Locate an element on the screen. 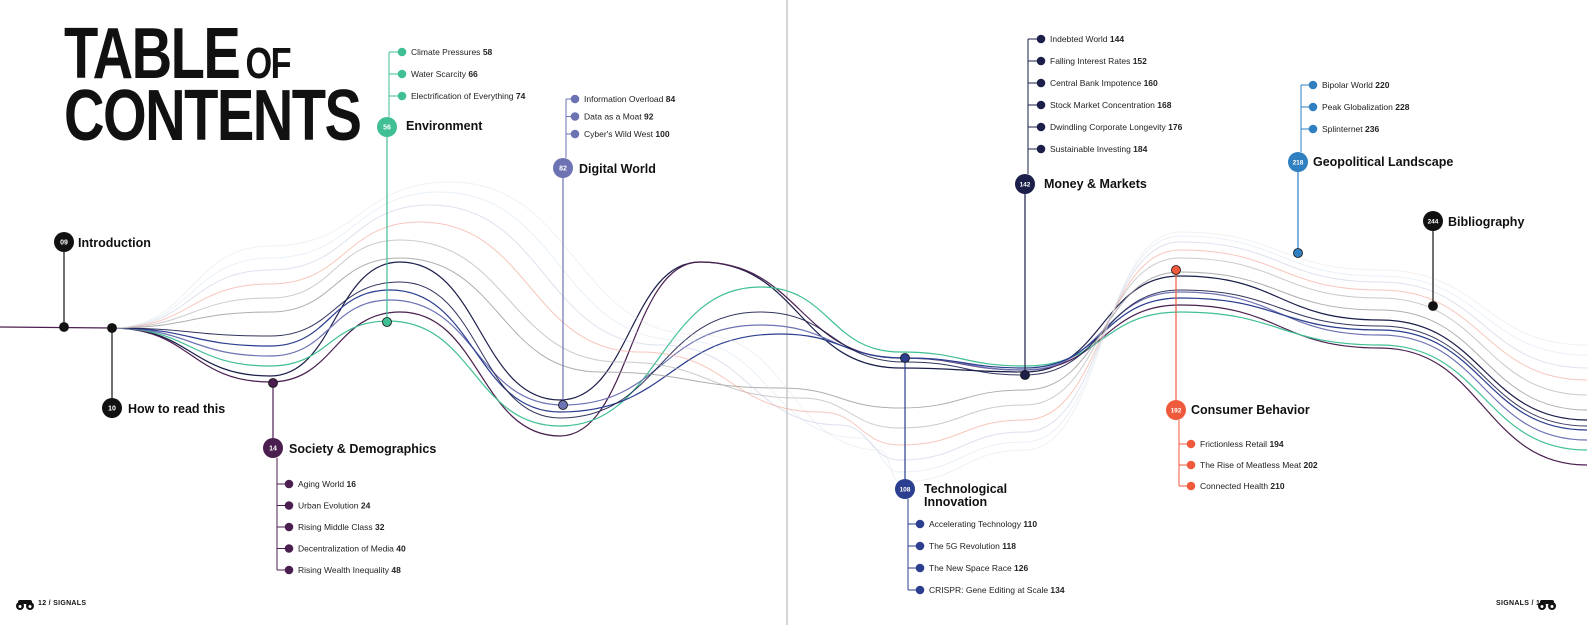 Image resolution: width=1587 pixels, height=625 pixels. intro-page-badge: 09 is located at coordinates (64, 242).